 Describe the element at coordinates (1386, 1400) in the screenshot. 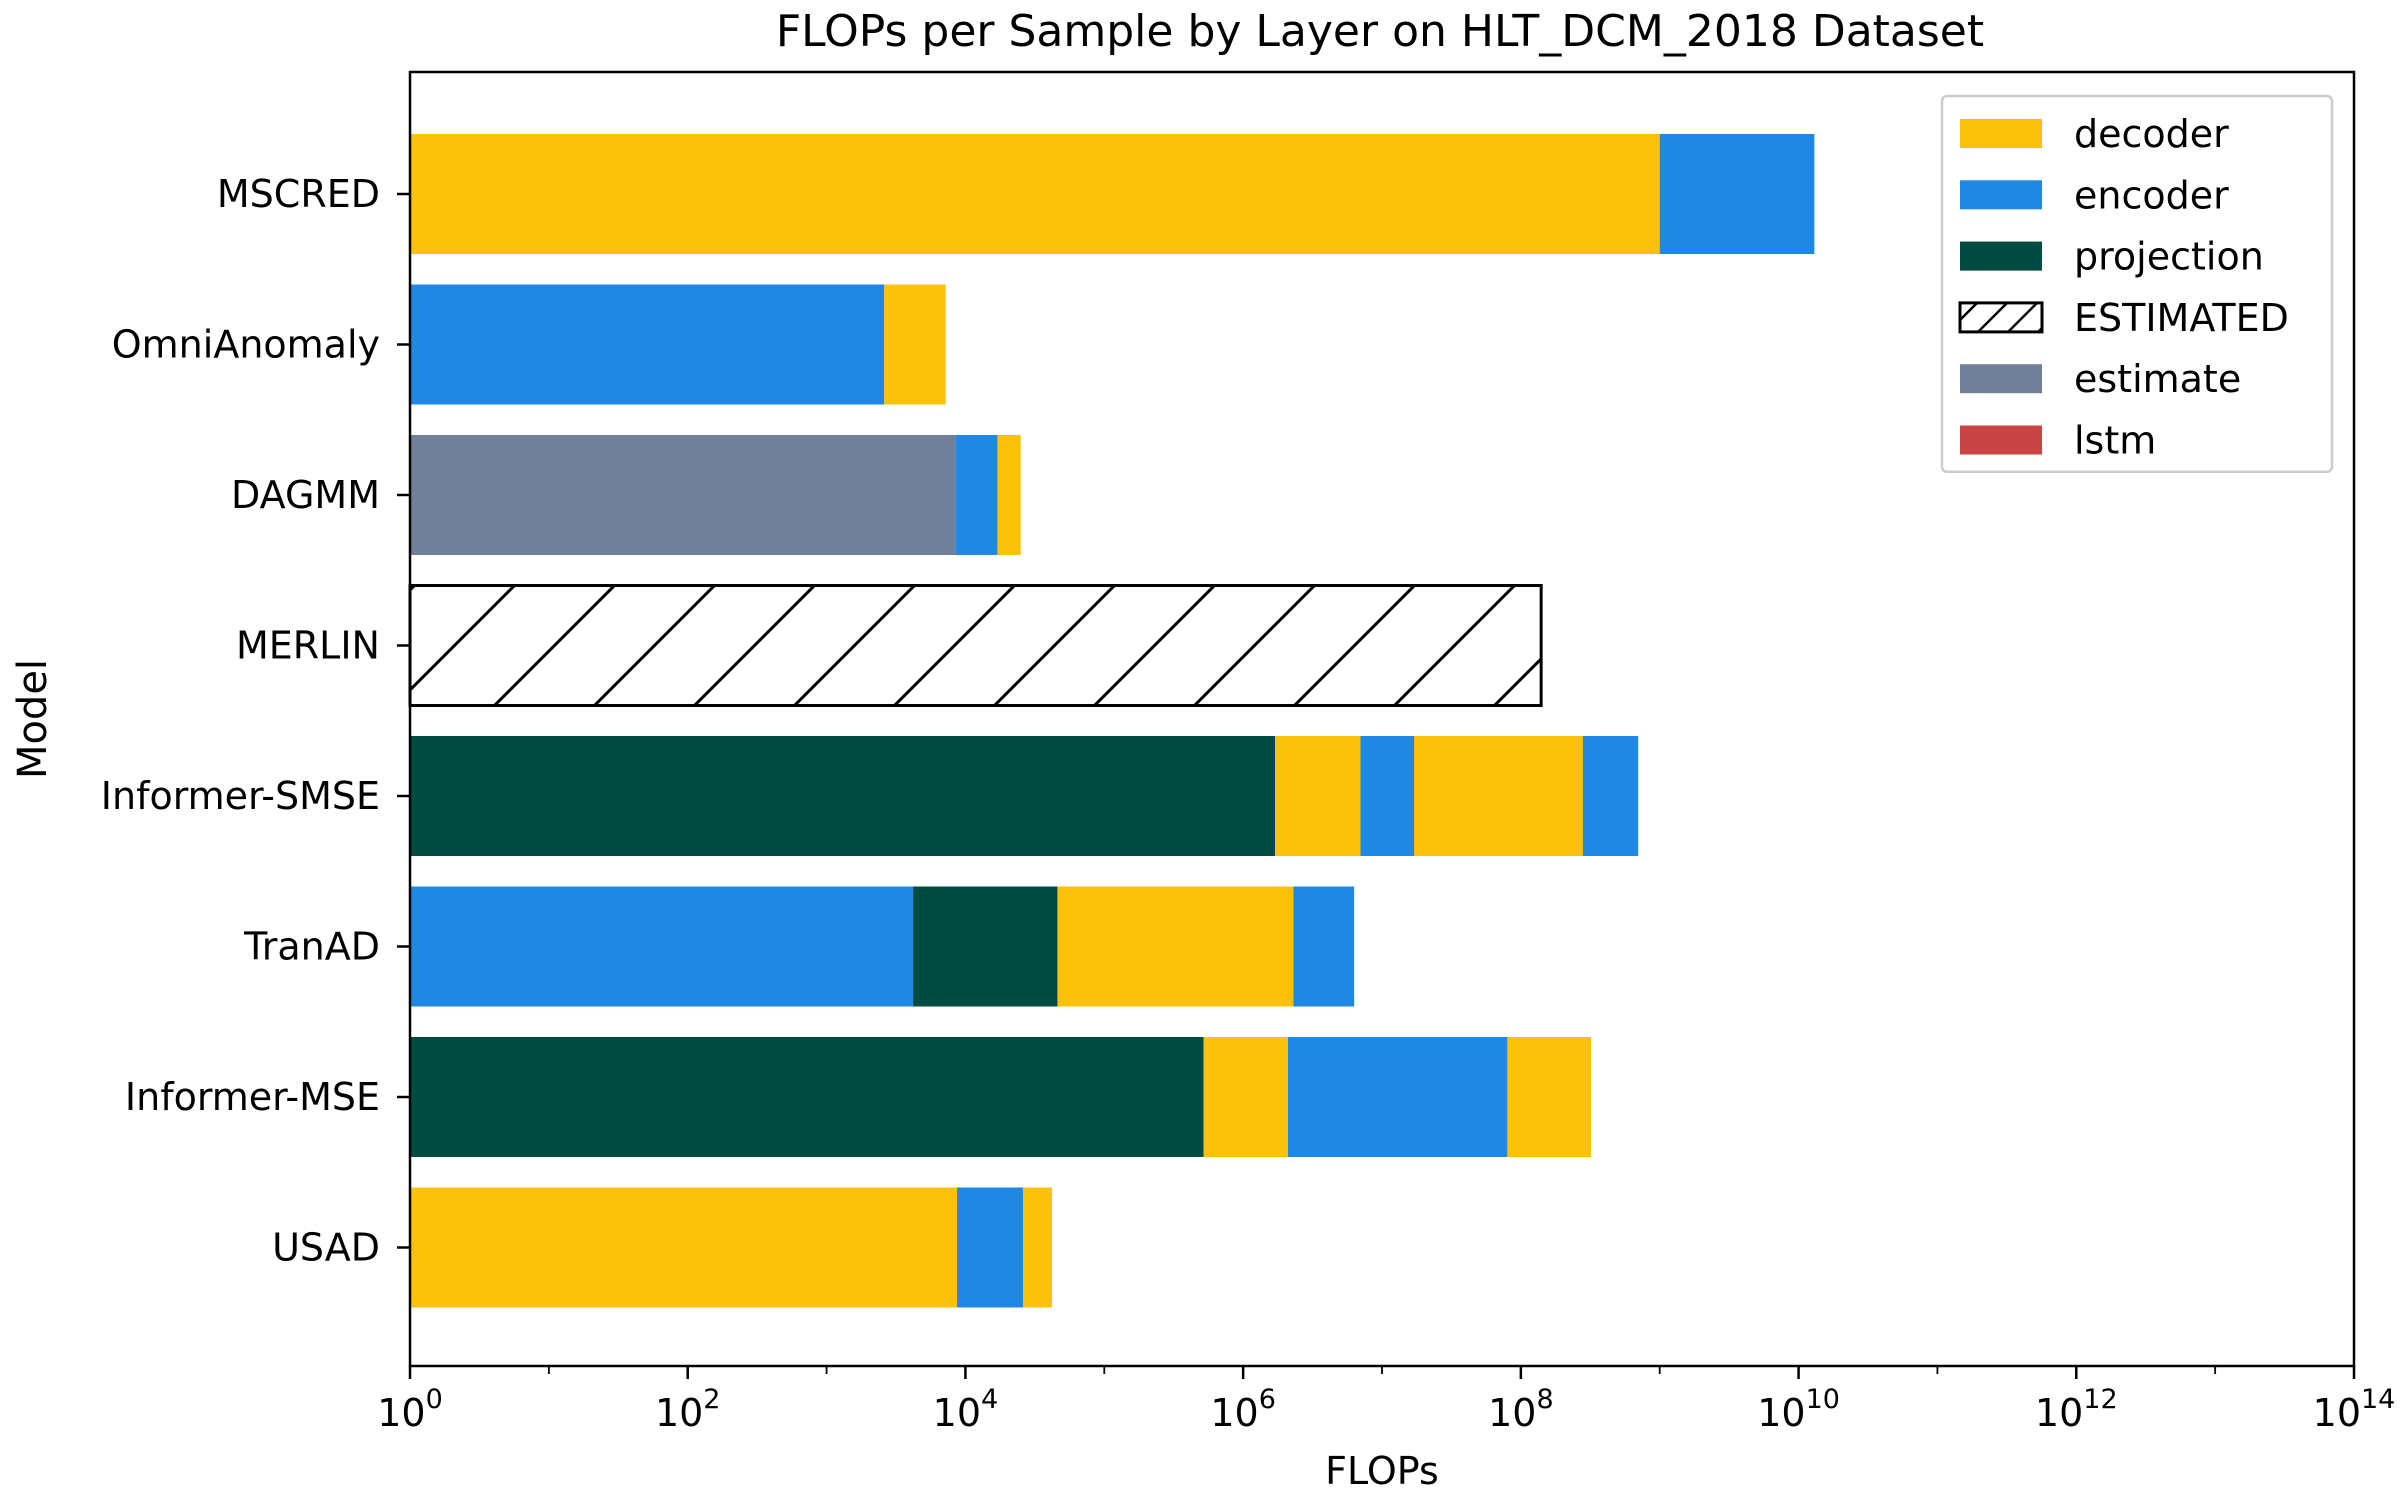

I see `x-axis-ticks: 10⁰ 10² 10⁴ 10⁶ 10⁸ 10¹⁰ 10¹² 10¹⁴` at that location.